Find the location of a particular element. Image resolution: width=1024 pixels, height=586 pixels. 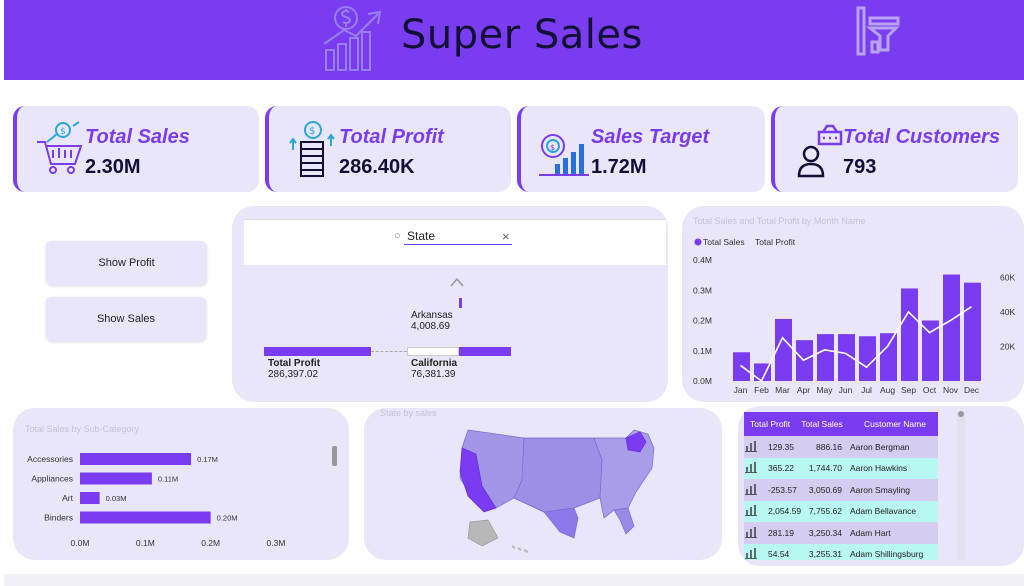

sales-cell: 886.16 is located at coordinates (829, 446).